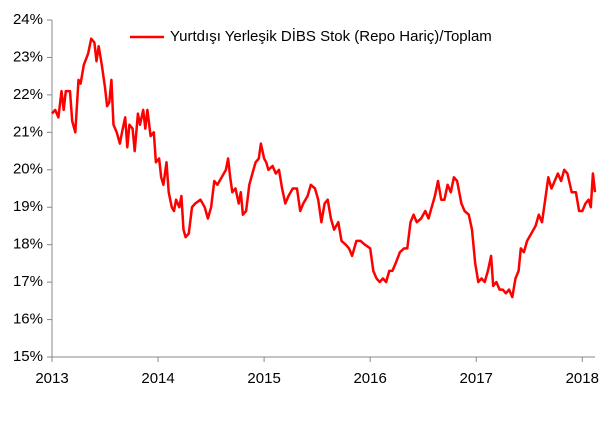 The image size is (614, 422). Describe the element at coordinates (28, 56) in the screenshot. I see `y-tick-label: 23%` at that location.